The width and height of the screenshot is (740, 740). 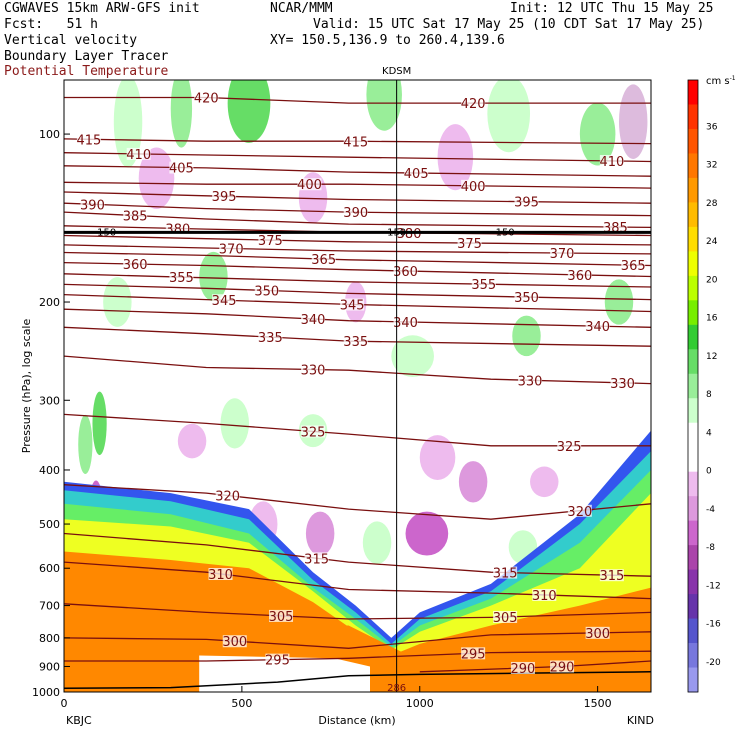 What do you see at coordinates (135, 217) in the screenshot?
I see `isentrope-label: 385` at bounding box center [135, 217].